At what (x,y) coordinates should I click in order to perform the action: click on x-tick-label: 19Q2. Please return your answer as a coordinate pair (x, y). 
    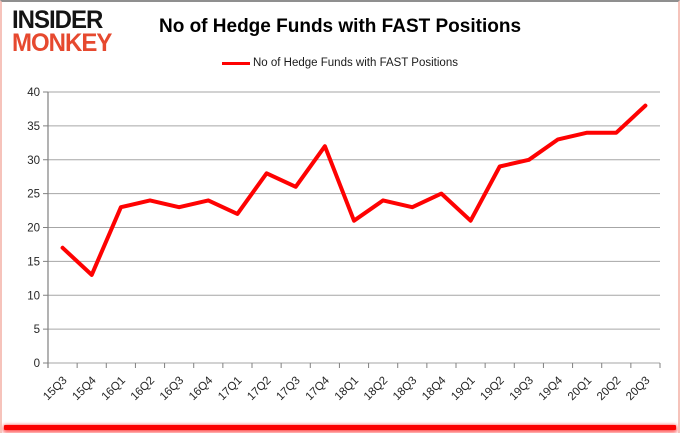
    Looking at the image, I should click on (492, 389).